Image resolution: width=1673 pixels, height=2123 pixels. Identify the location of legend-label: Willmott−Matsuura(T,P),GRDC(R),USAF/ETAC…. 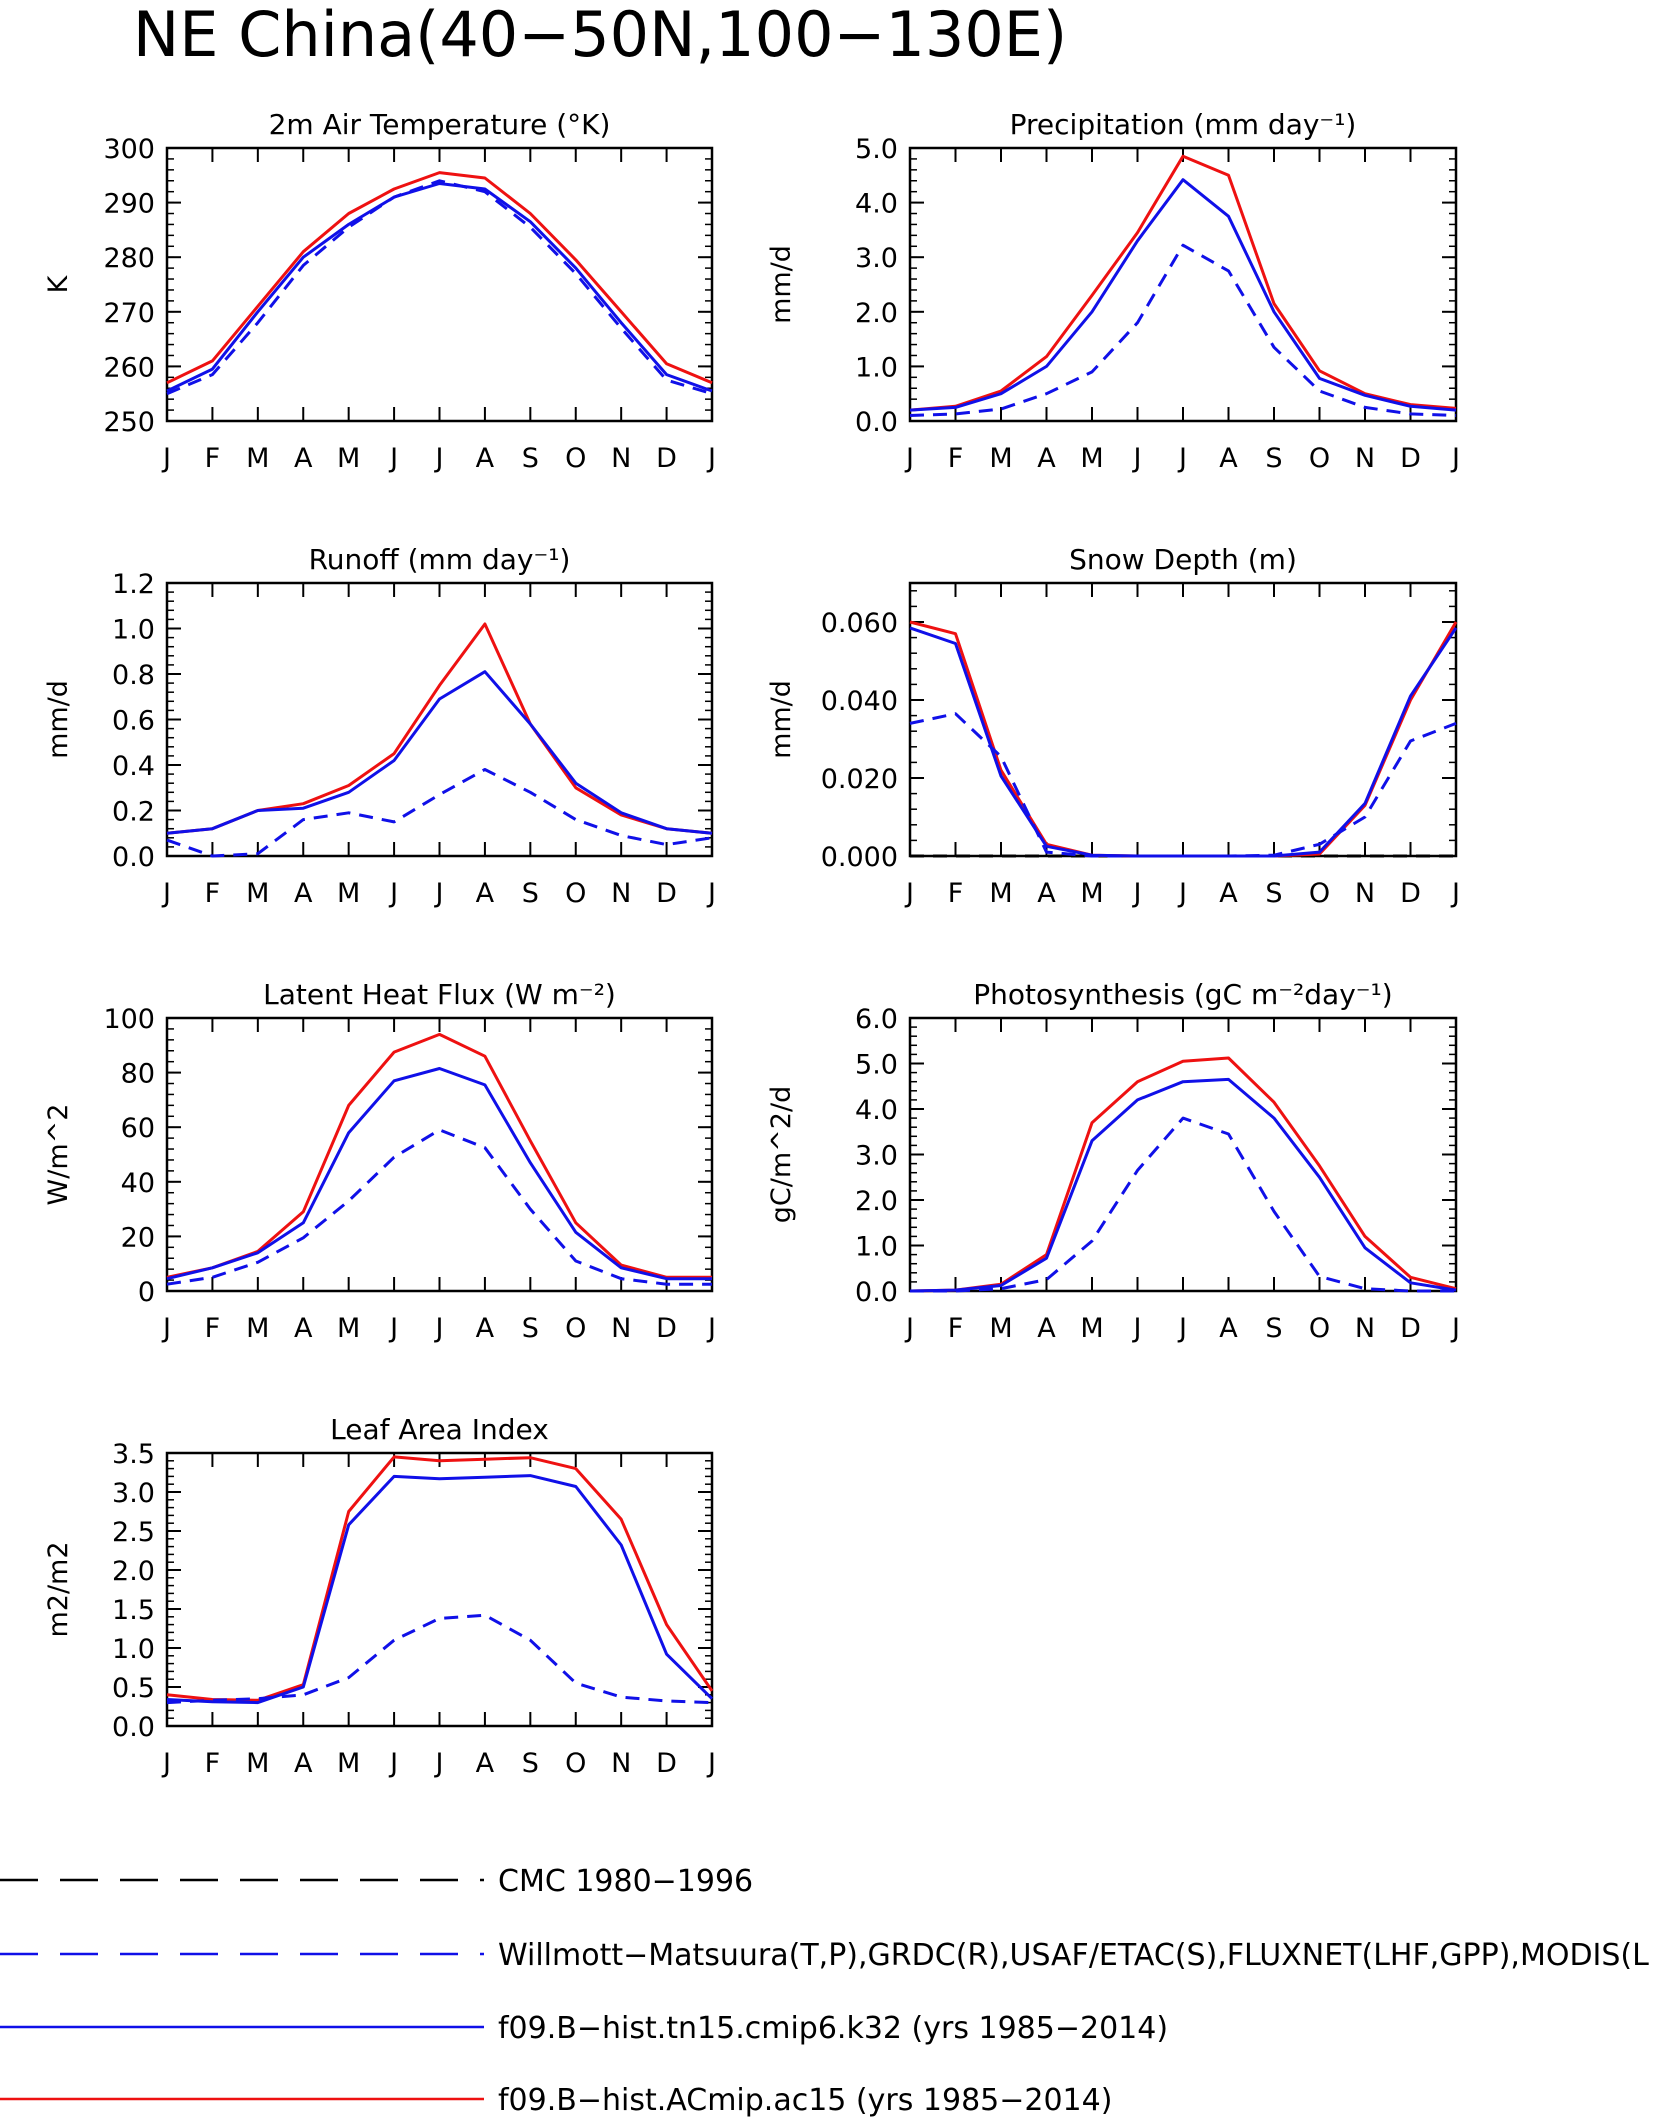
(1073, 1955).